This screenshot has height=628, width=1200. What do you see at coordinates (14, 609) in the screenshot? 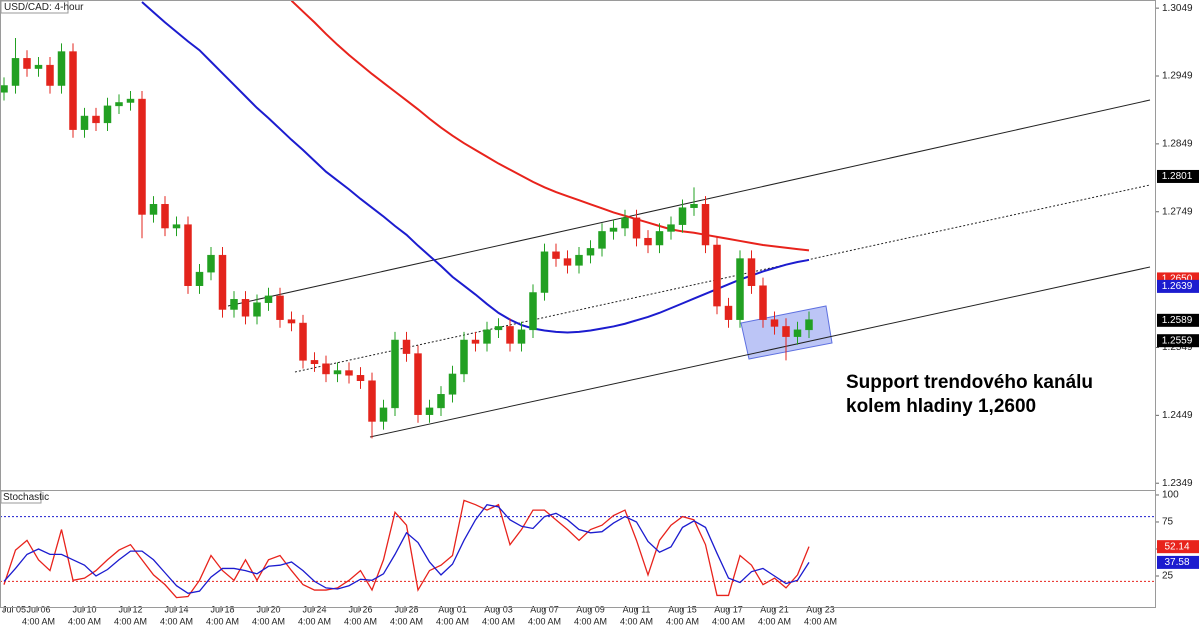
I see `x-tick-label: Jul 05` at bounding box center [14, 609].